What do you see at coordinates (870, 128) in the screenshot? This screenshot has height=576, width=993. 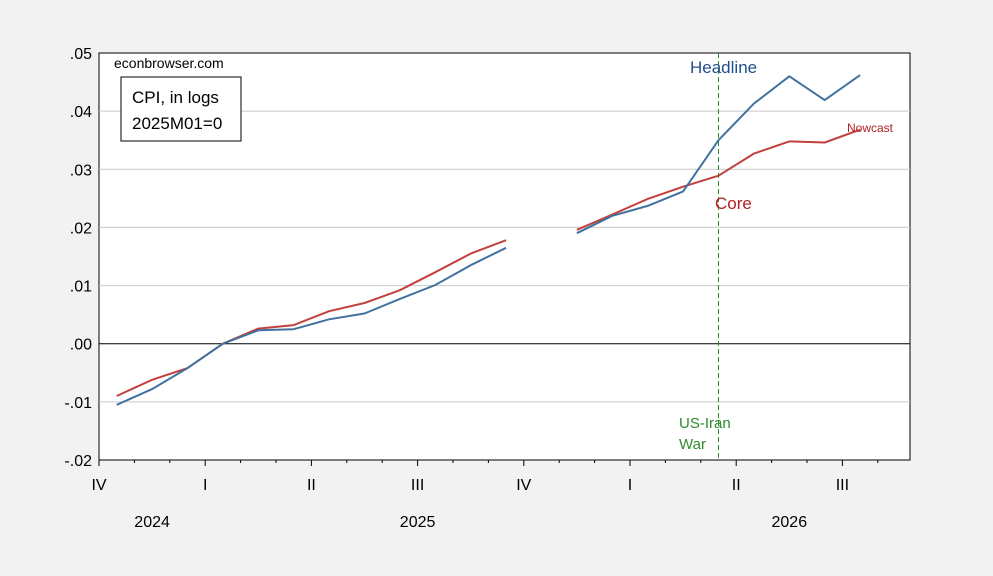 I see `nowcast-label: Nowcast` at bounding box center [870, 128].